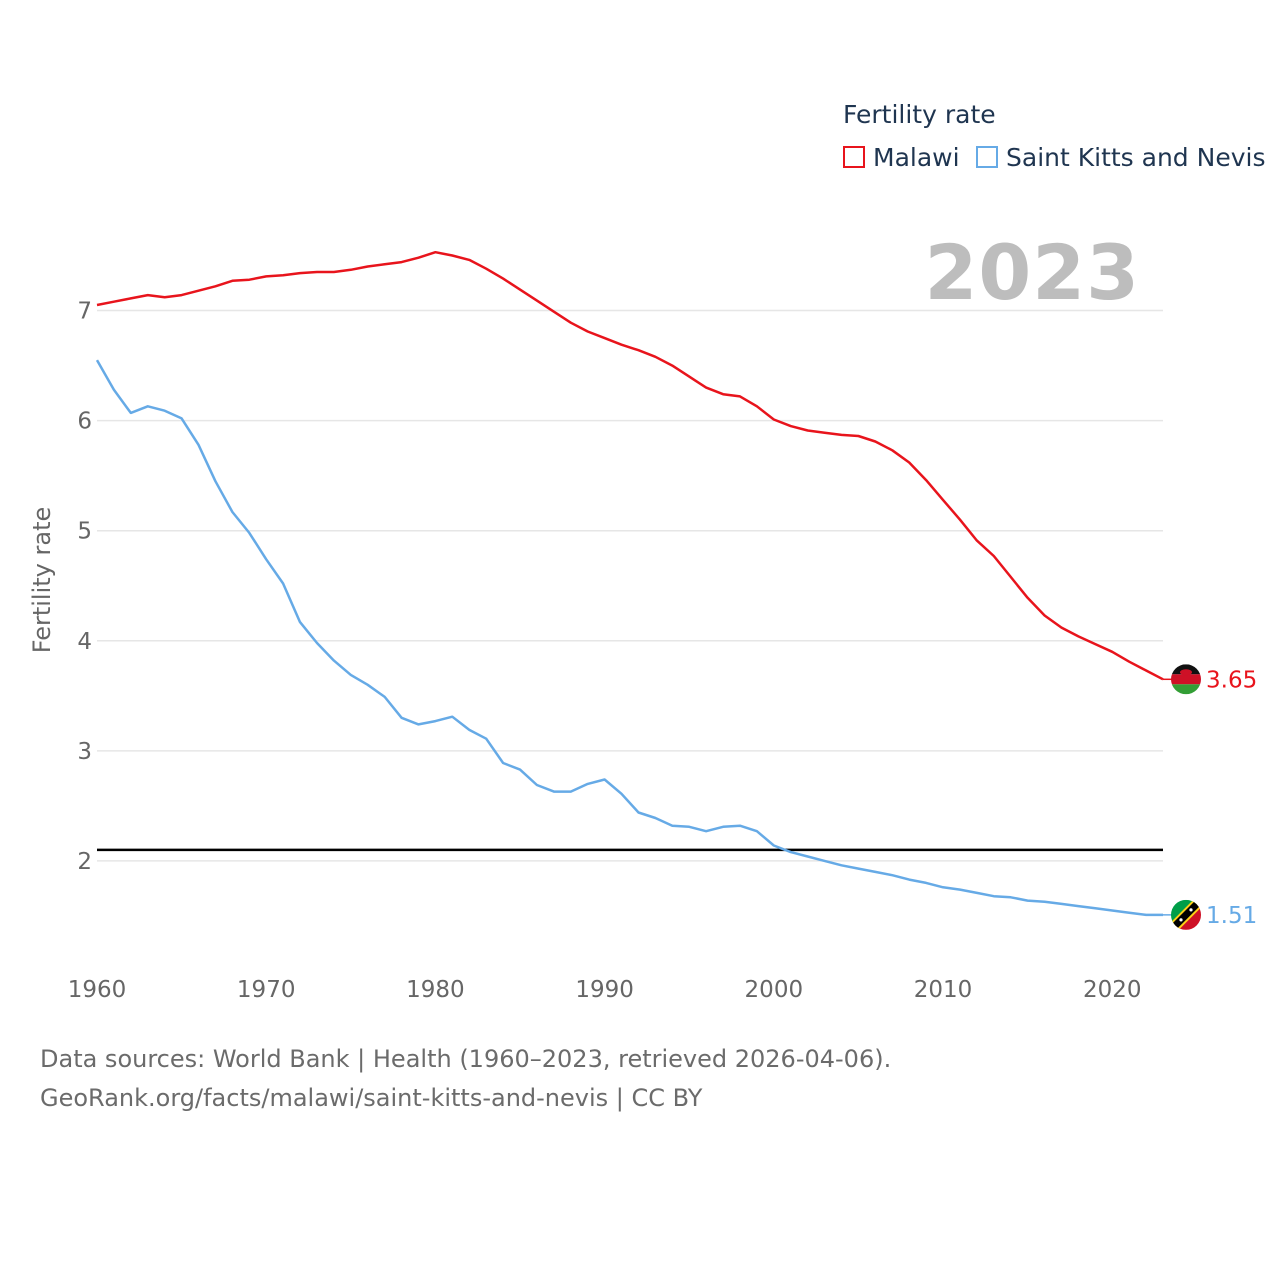 The image size is (1280, 1280). Describe the element at coordinates (435, 990) in the screenshot. I see `x-tick-1980: 1980` at that location.